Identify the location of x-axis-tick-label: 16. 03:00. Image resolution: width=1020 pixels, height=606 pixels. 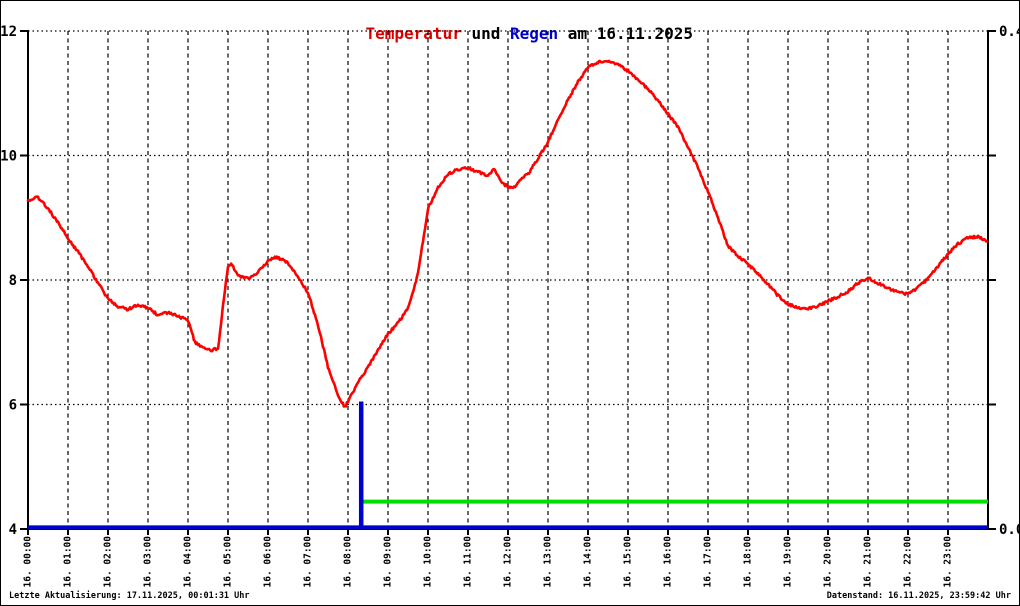
(148, 562).